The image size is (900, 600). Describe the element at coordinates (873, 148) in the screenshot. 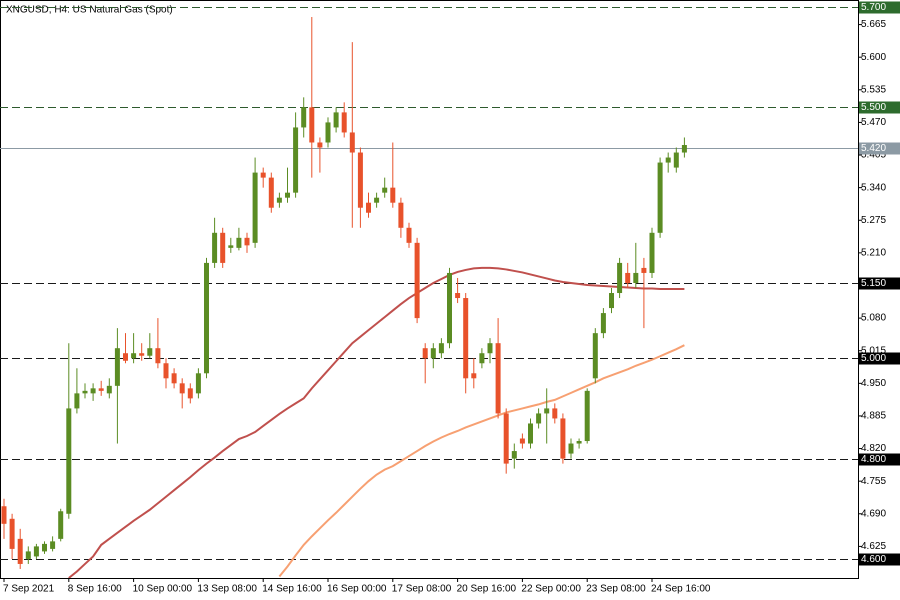

I see `level-label: 5.420` at that location.